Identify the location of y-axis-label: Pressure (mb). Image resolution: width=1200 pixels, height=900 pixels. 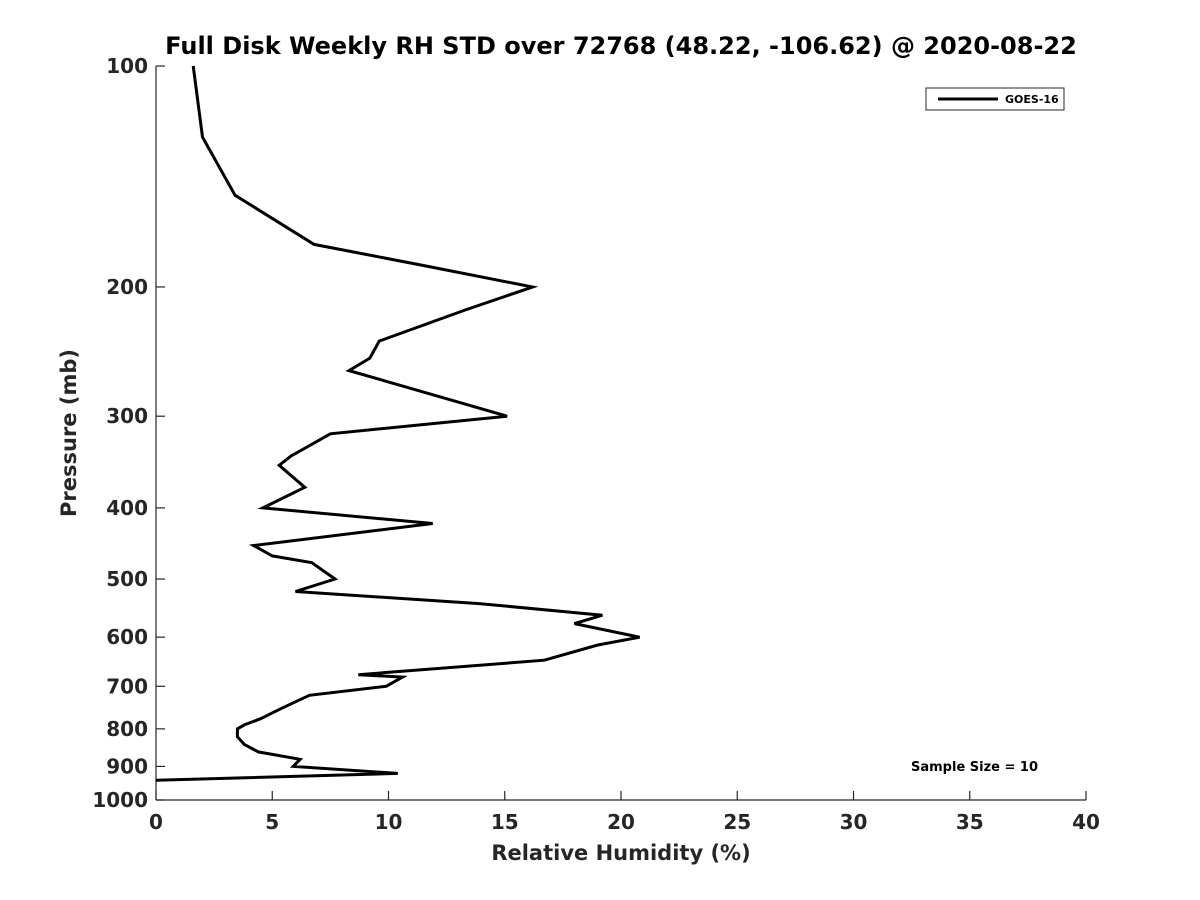
(69, 433).